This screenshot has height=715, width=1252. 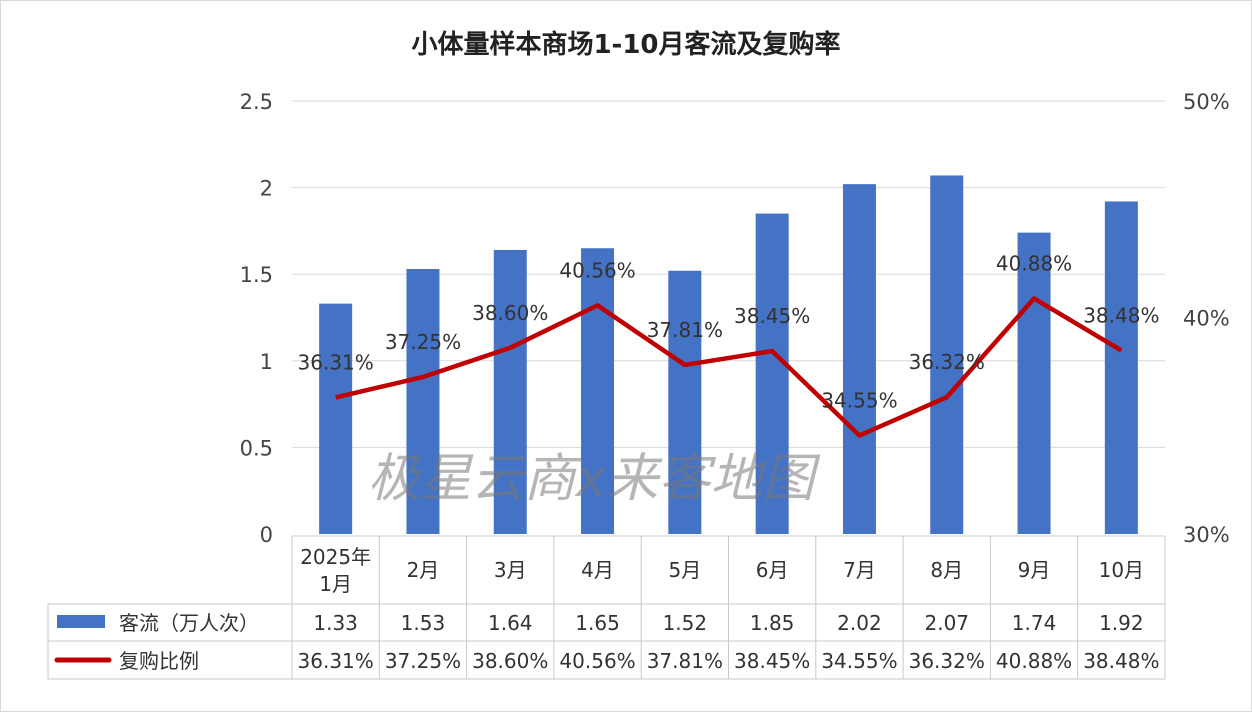 I want to click on left-axis-tick-label: 0, so click(x=266, y=535).